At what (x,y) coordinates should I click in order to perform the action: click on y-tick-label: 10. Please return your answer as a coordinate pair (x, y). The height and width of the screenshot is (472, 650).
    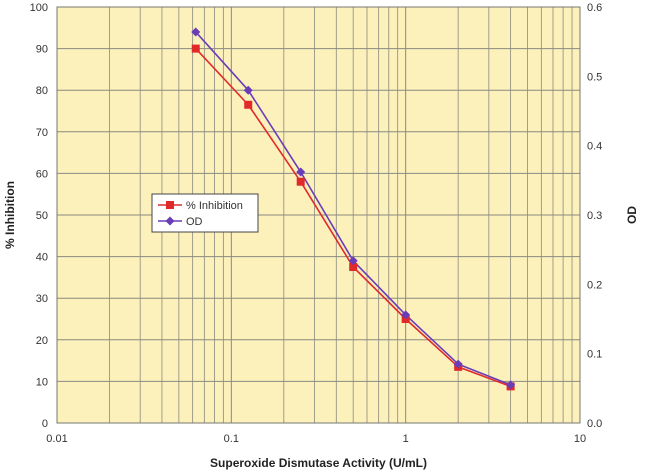
    Looking at the image, I should click on (42, 382).